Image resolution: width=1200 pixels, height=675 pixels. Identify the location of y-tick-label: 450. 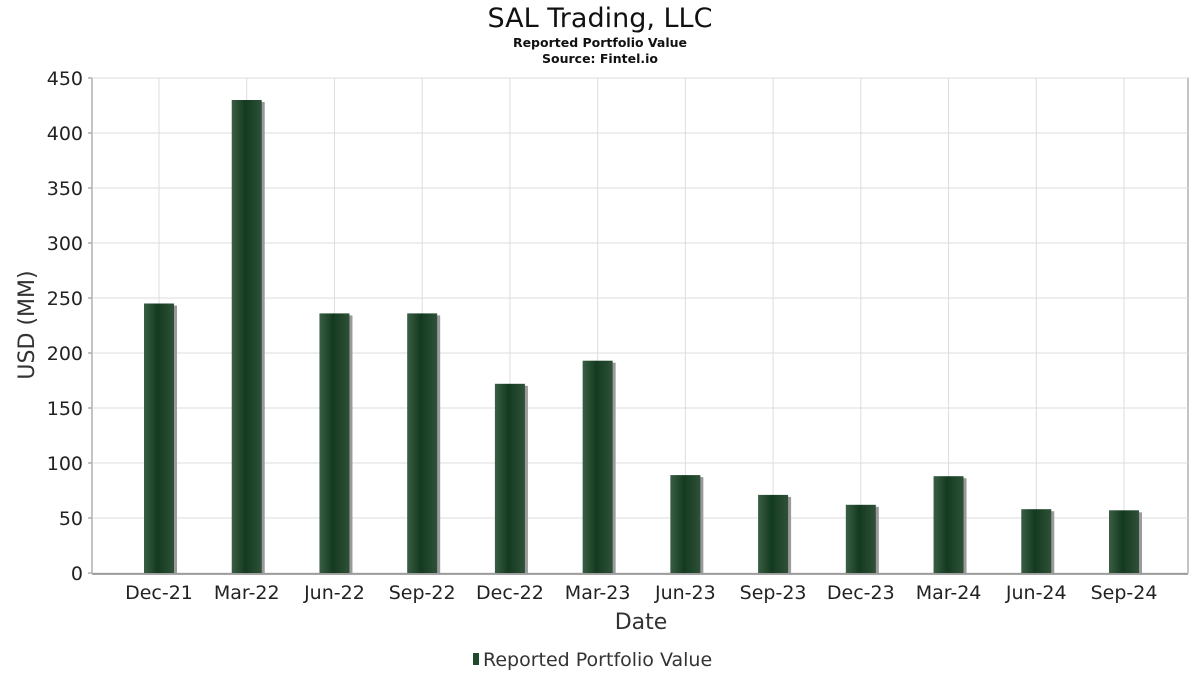
(65, 79).